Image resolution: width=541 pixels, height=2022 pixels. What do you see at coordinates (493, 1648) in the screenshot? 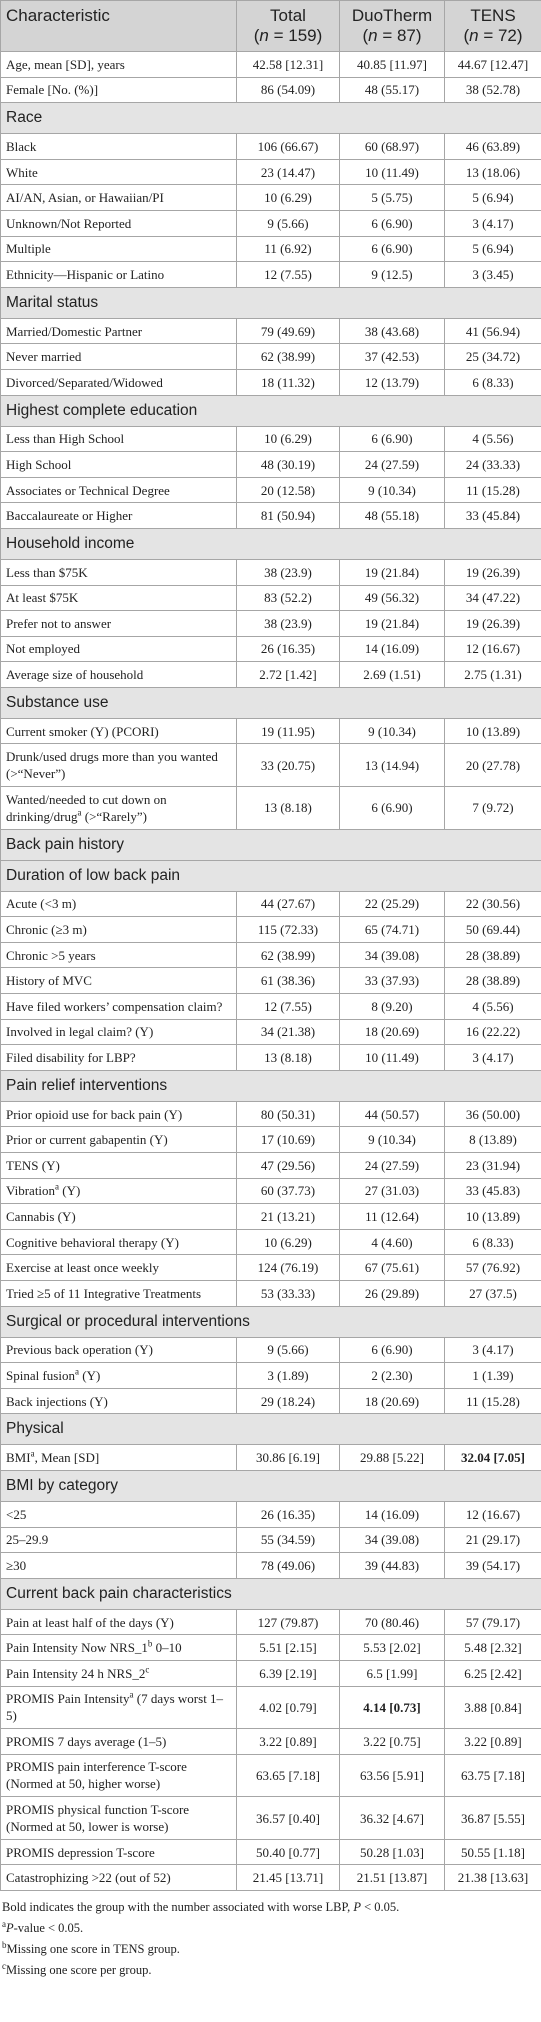
I see `text: 5.48 [2.32]` at bounding box center [493, 1648].